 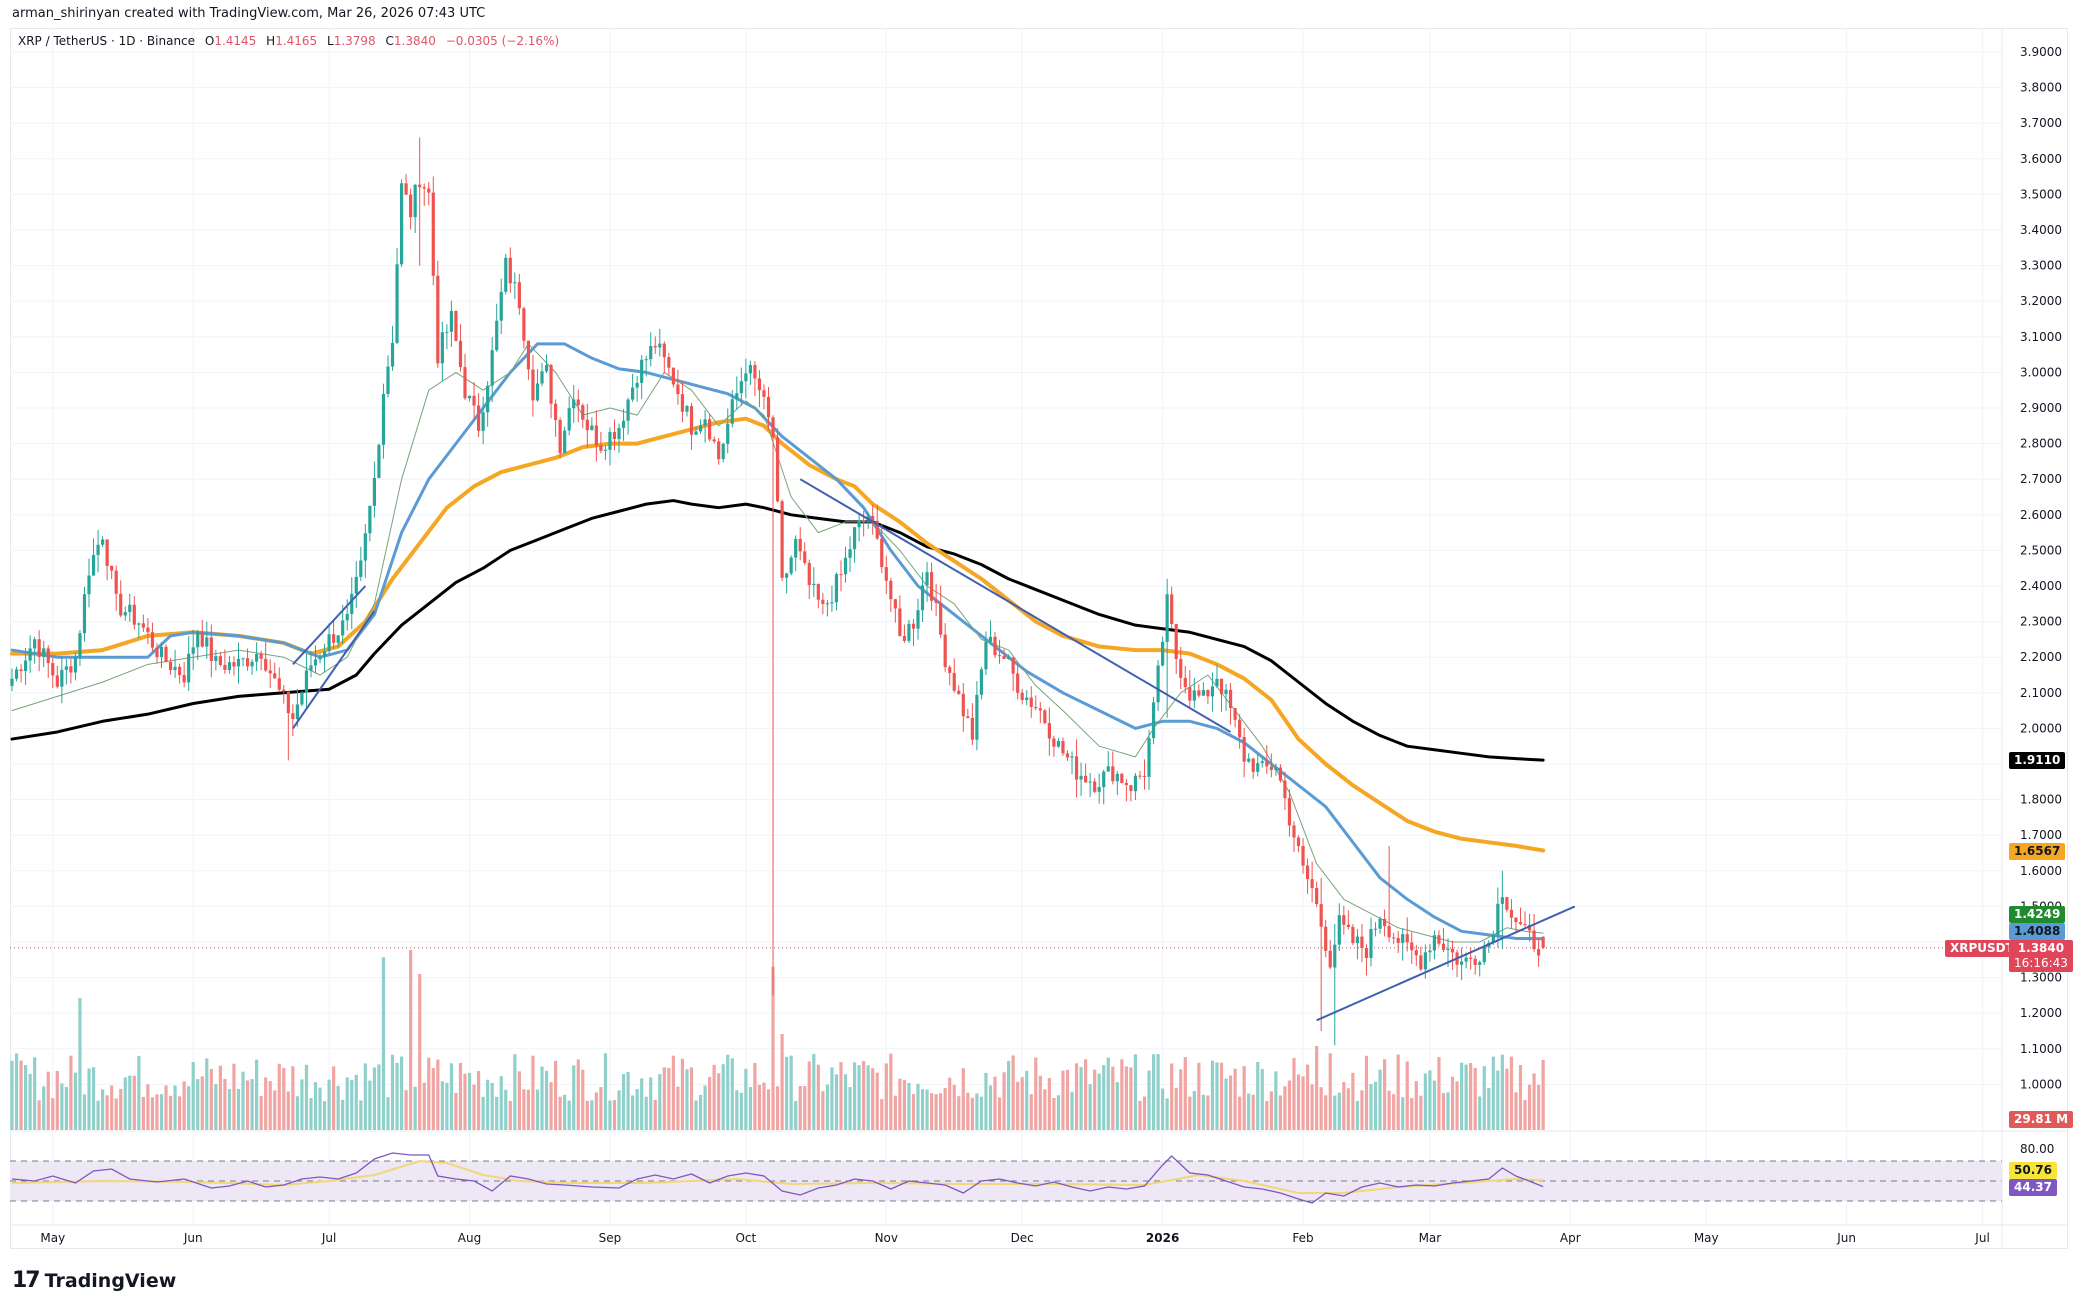 I want to click on last-price-symbol-tag: XRPUSDT, so click(x=1982, y=948).